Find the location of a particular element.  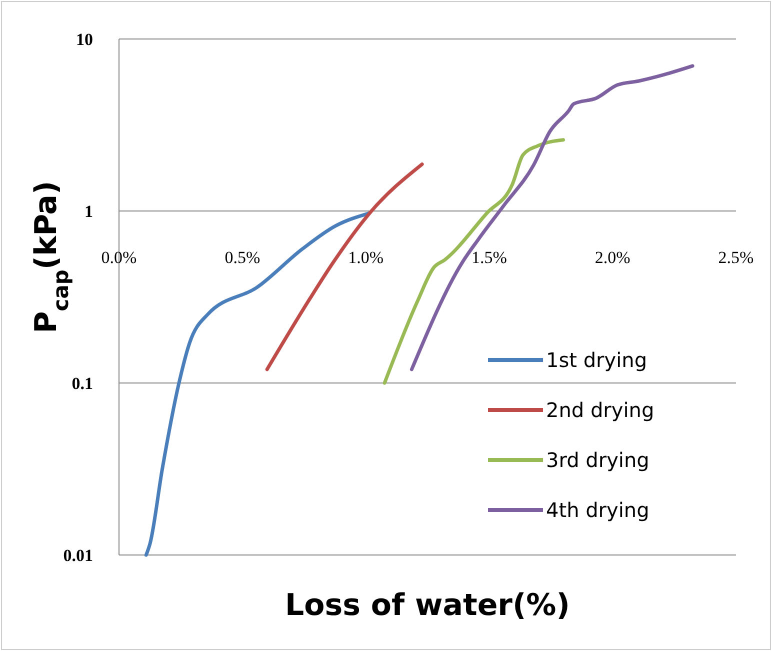

legend-label: 1st drying is located at coordinates (597, 360).